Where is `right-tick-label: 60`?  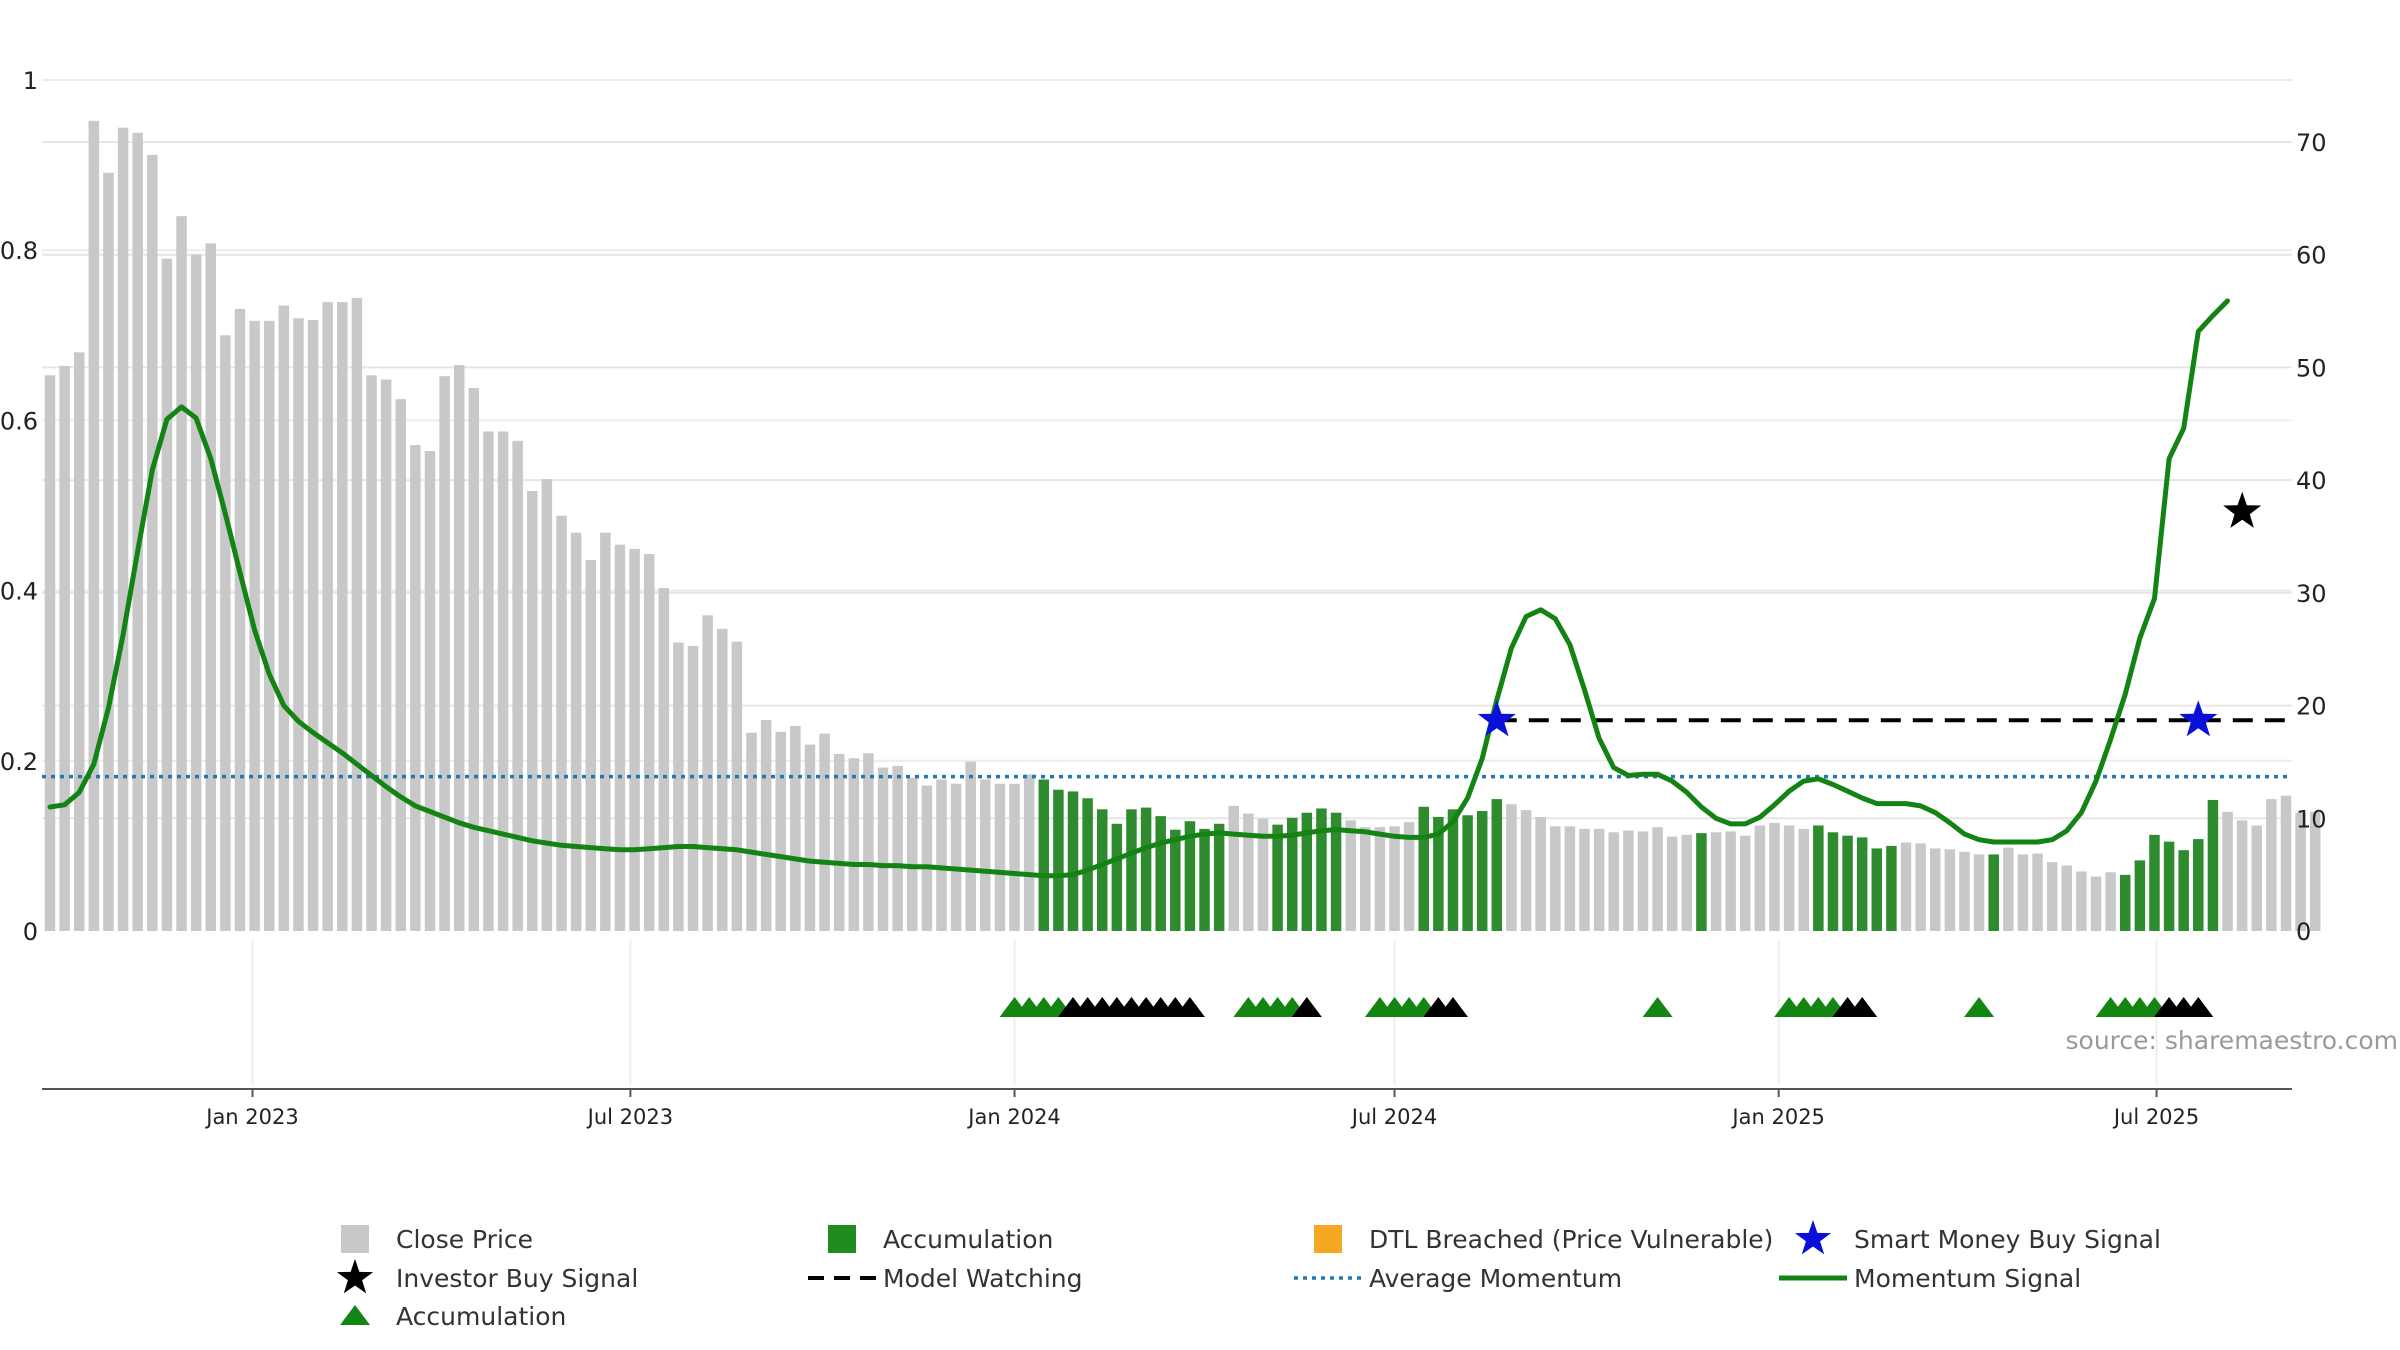
right-tick-label: 60 is located at coordinates (2311, 256).